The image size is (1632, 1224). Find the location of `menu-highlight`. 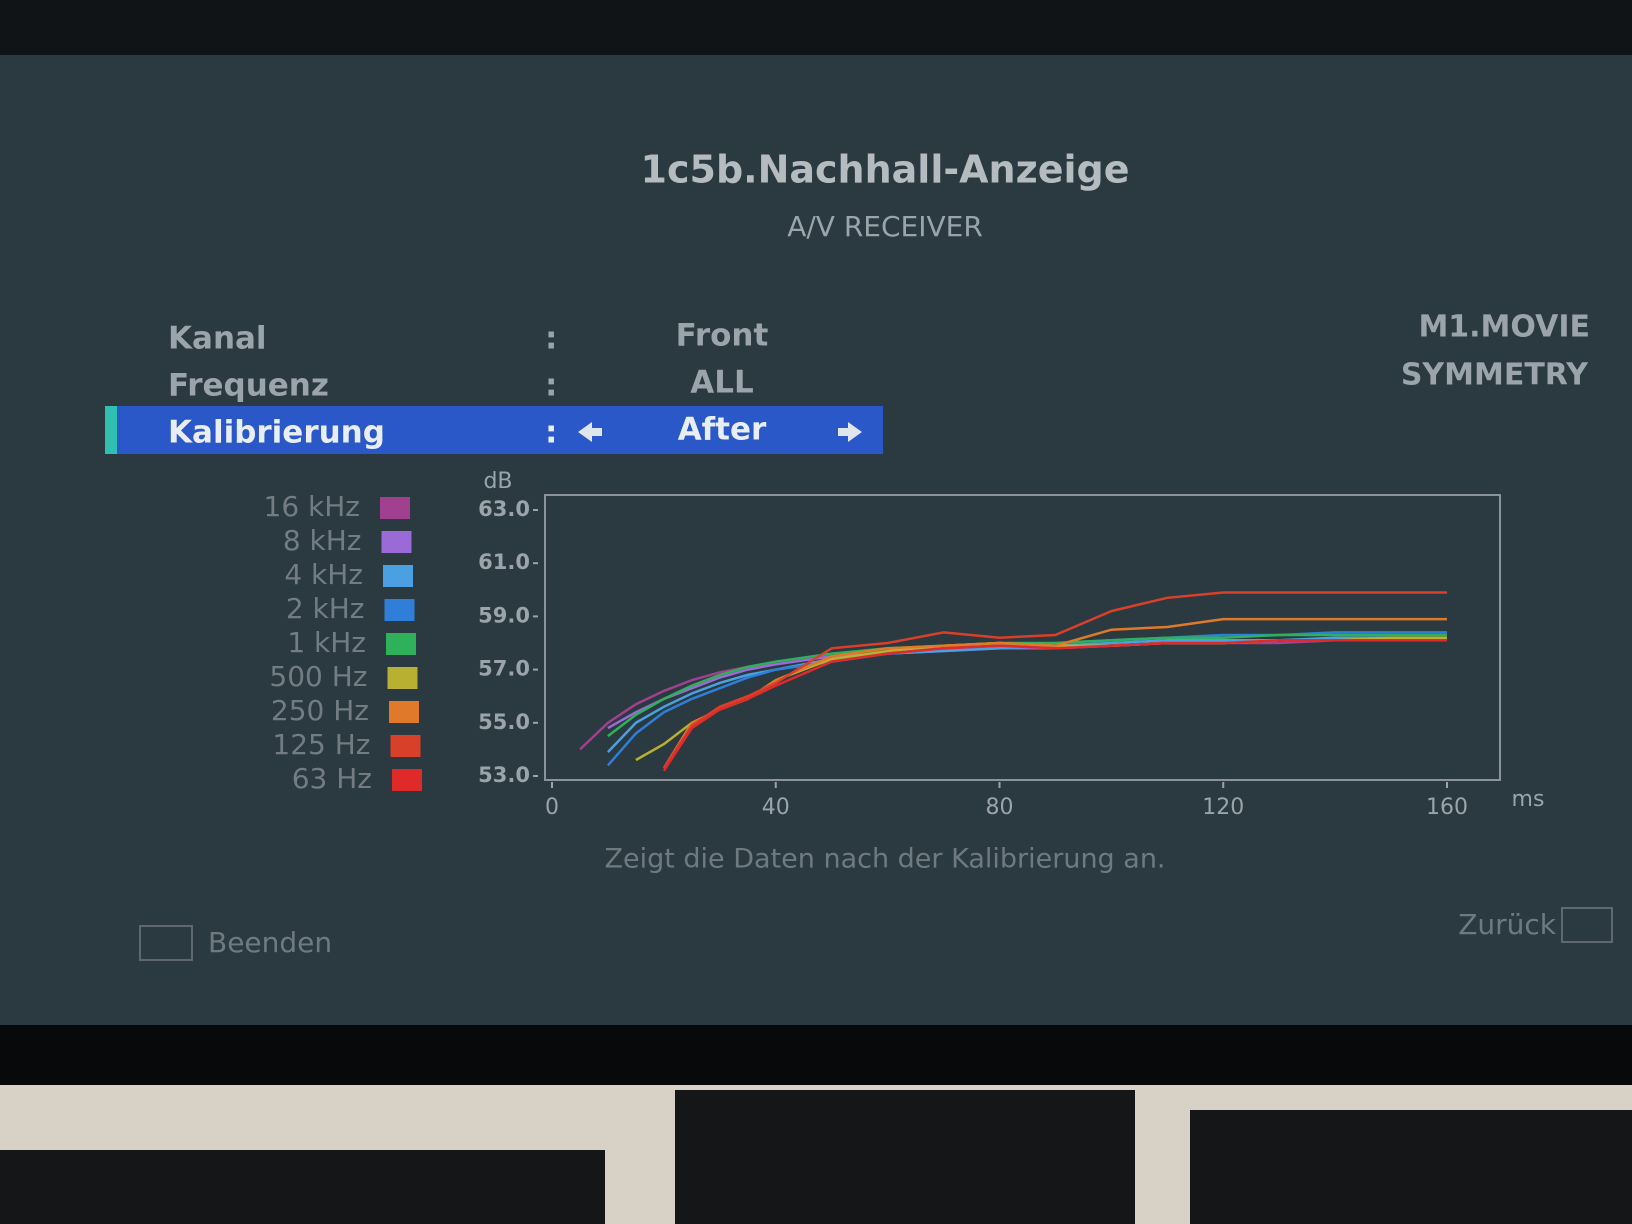

menu-highlight is located at coordinates (494, 430).